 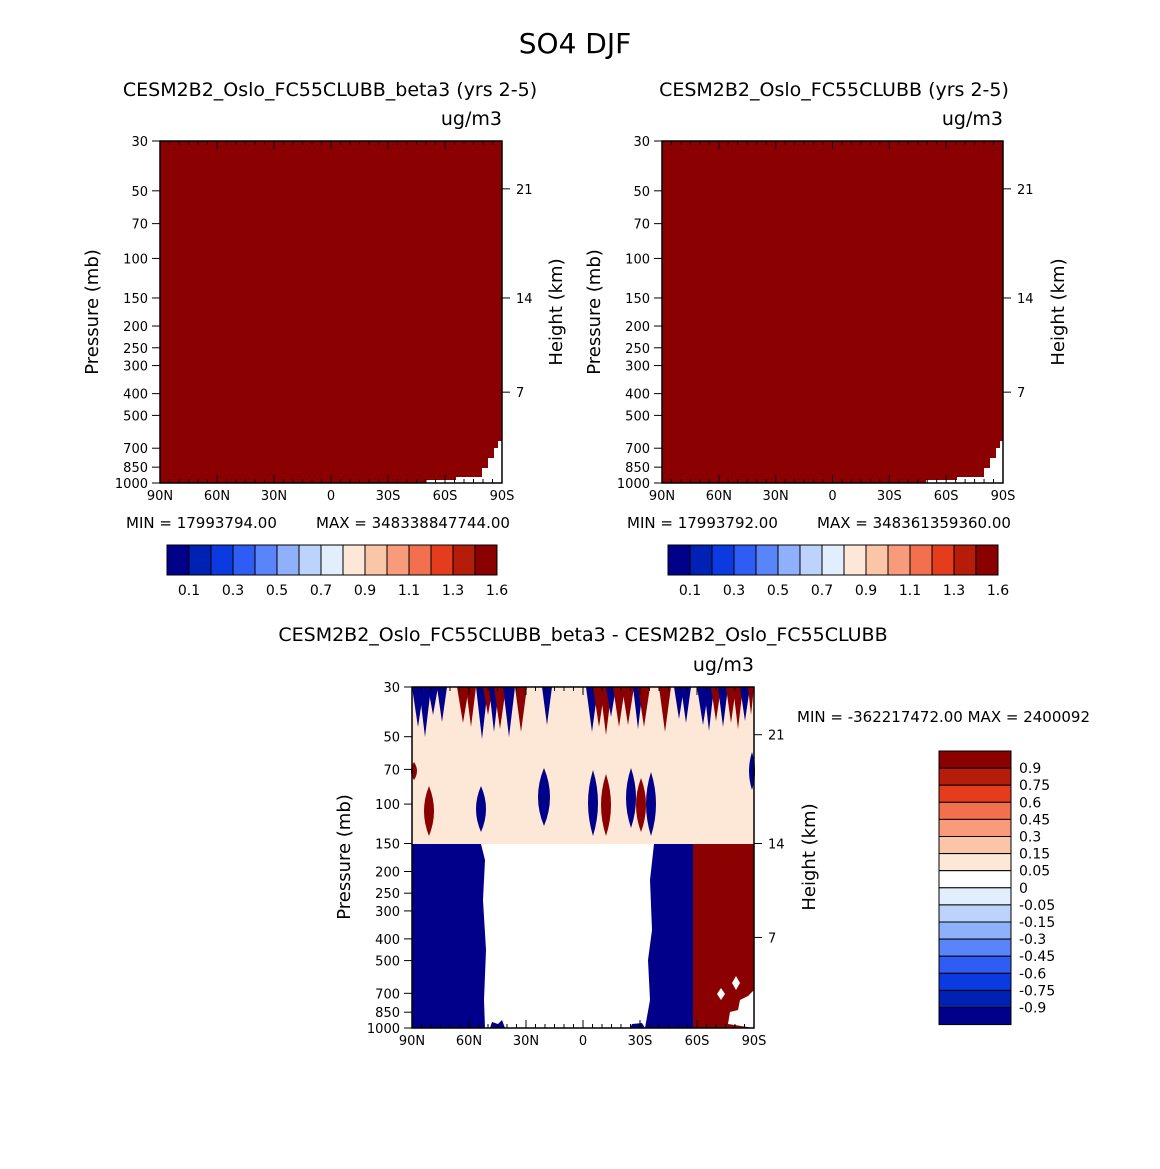 I want to click on panel-beta3-units: ug/m3, so click(x=471, y=119).